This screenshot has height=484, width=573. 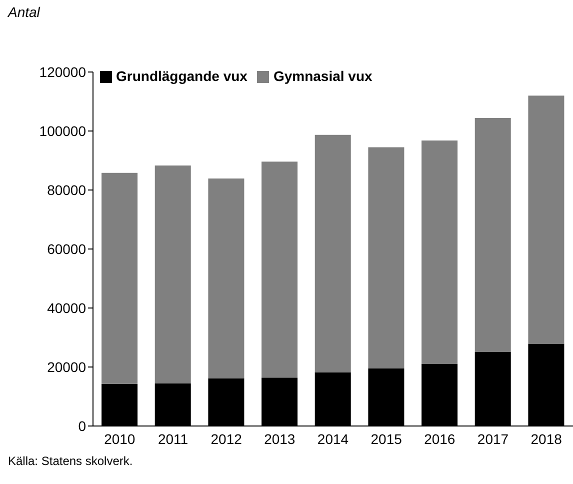 What do you see at coordinates (322, 76) in the screenshot?
I see `legend-label: Gymnasial vux` at bounding box center [322, 76].